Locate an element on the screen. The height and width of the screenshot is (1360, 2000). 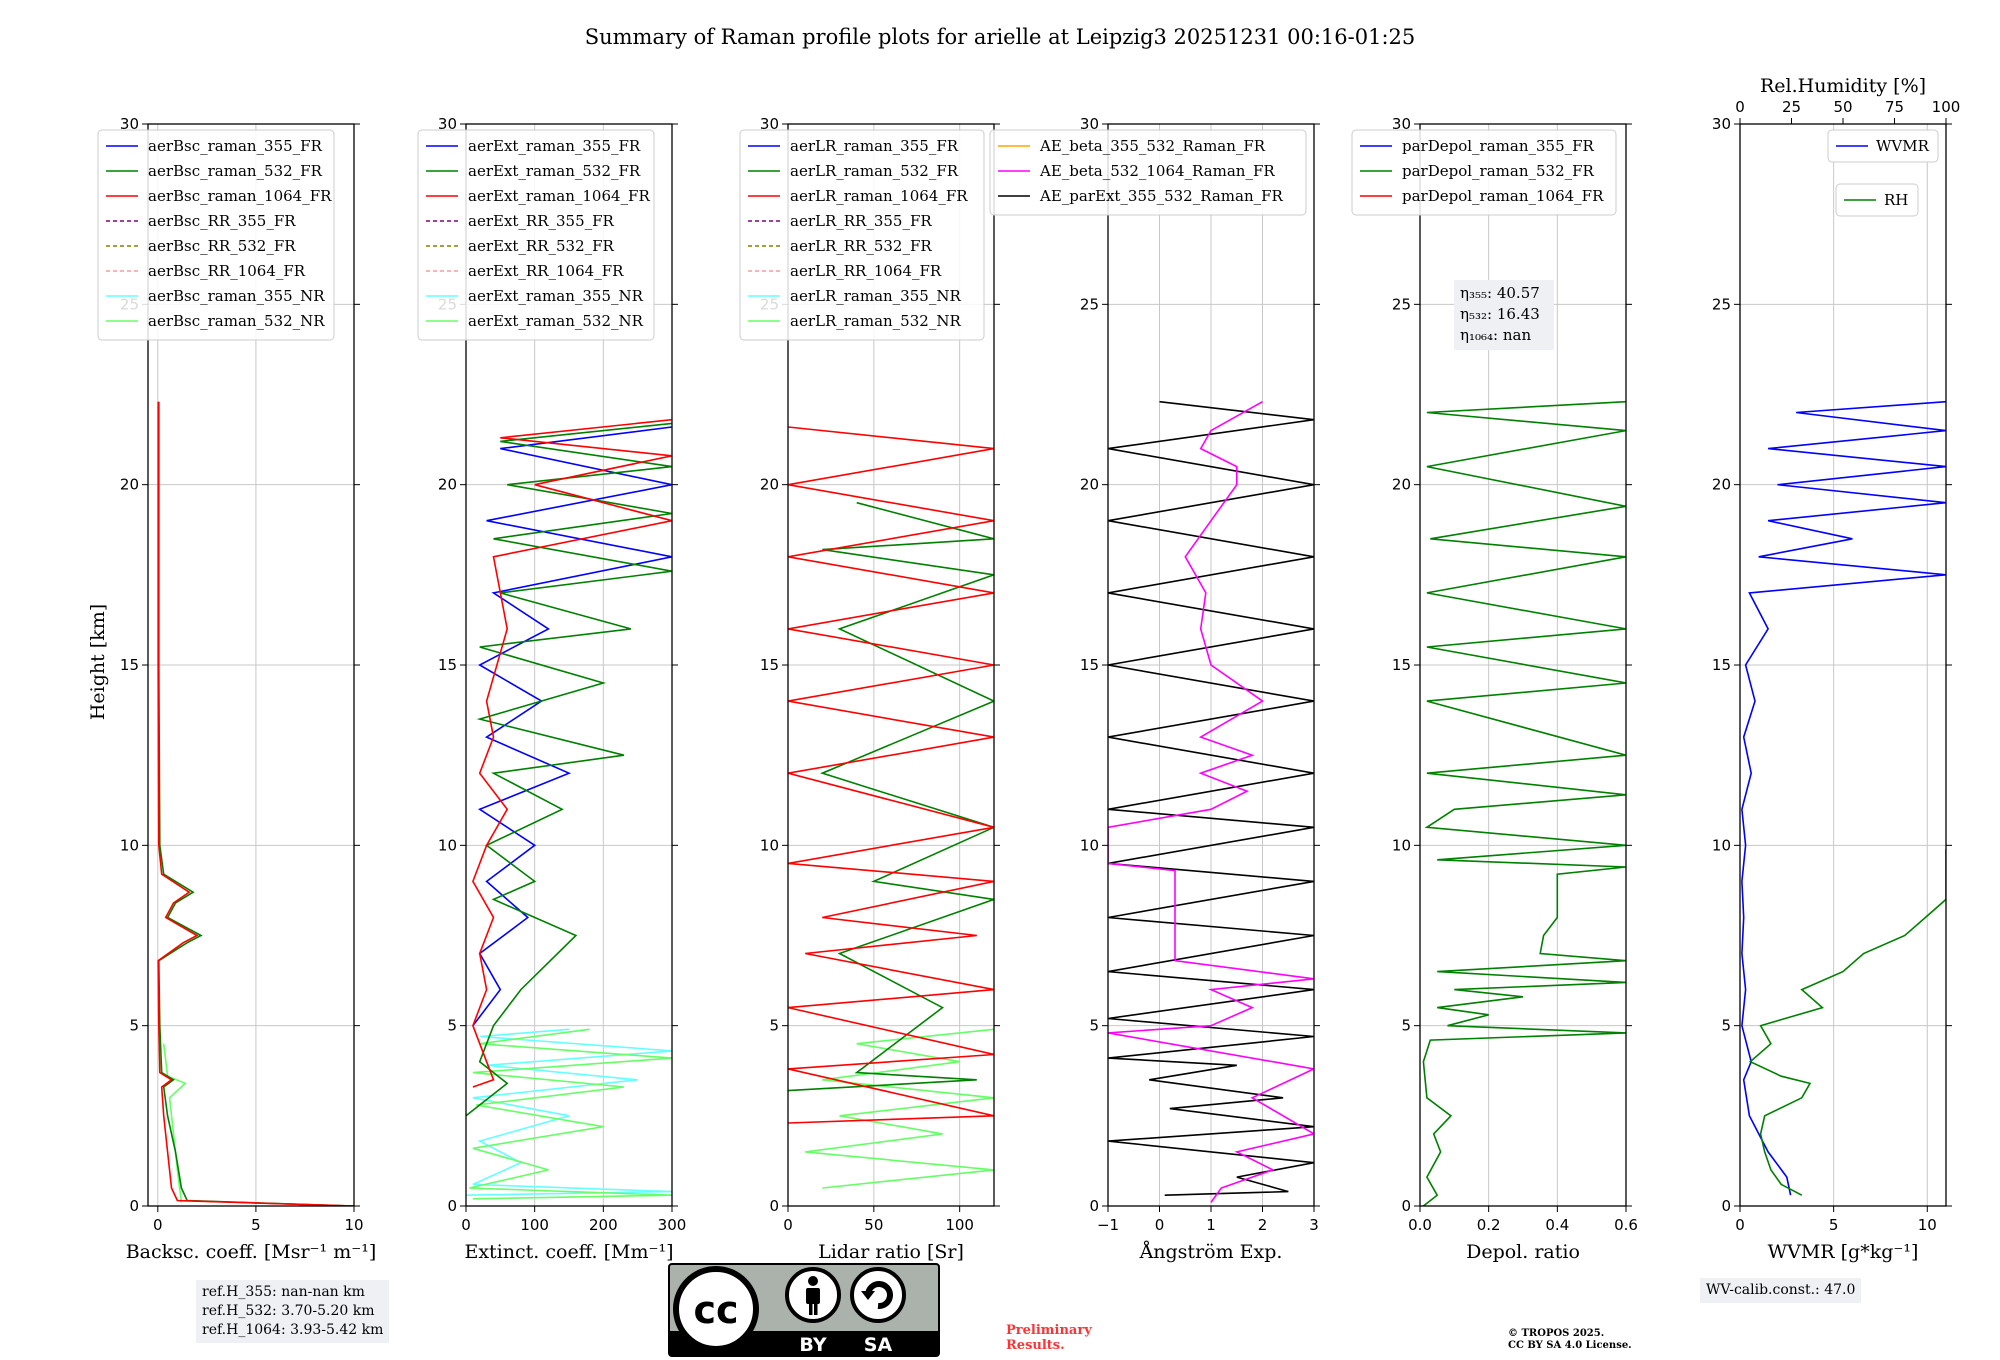
series-line-aerLR_raman_532_NR is located at coordinates (899, 1108).